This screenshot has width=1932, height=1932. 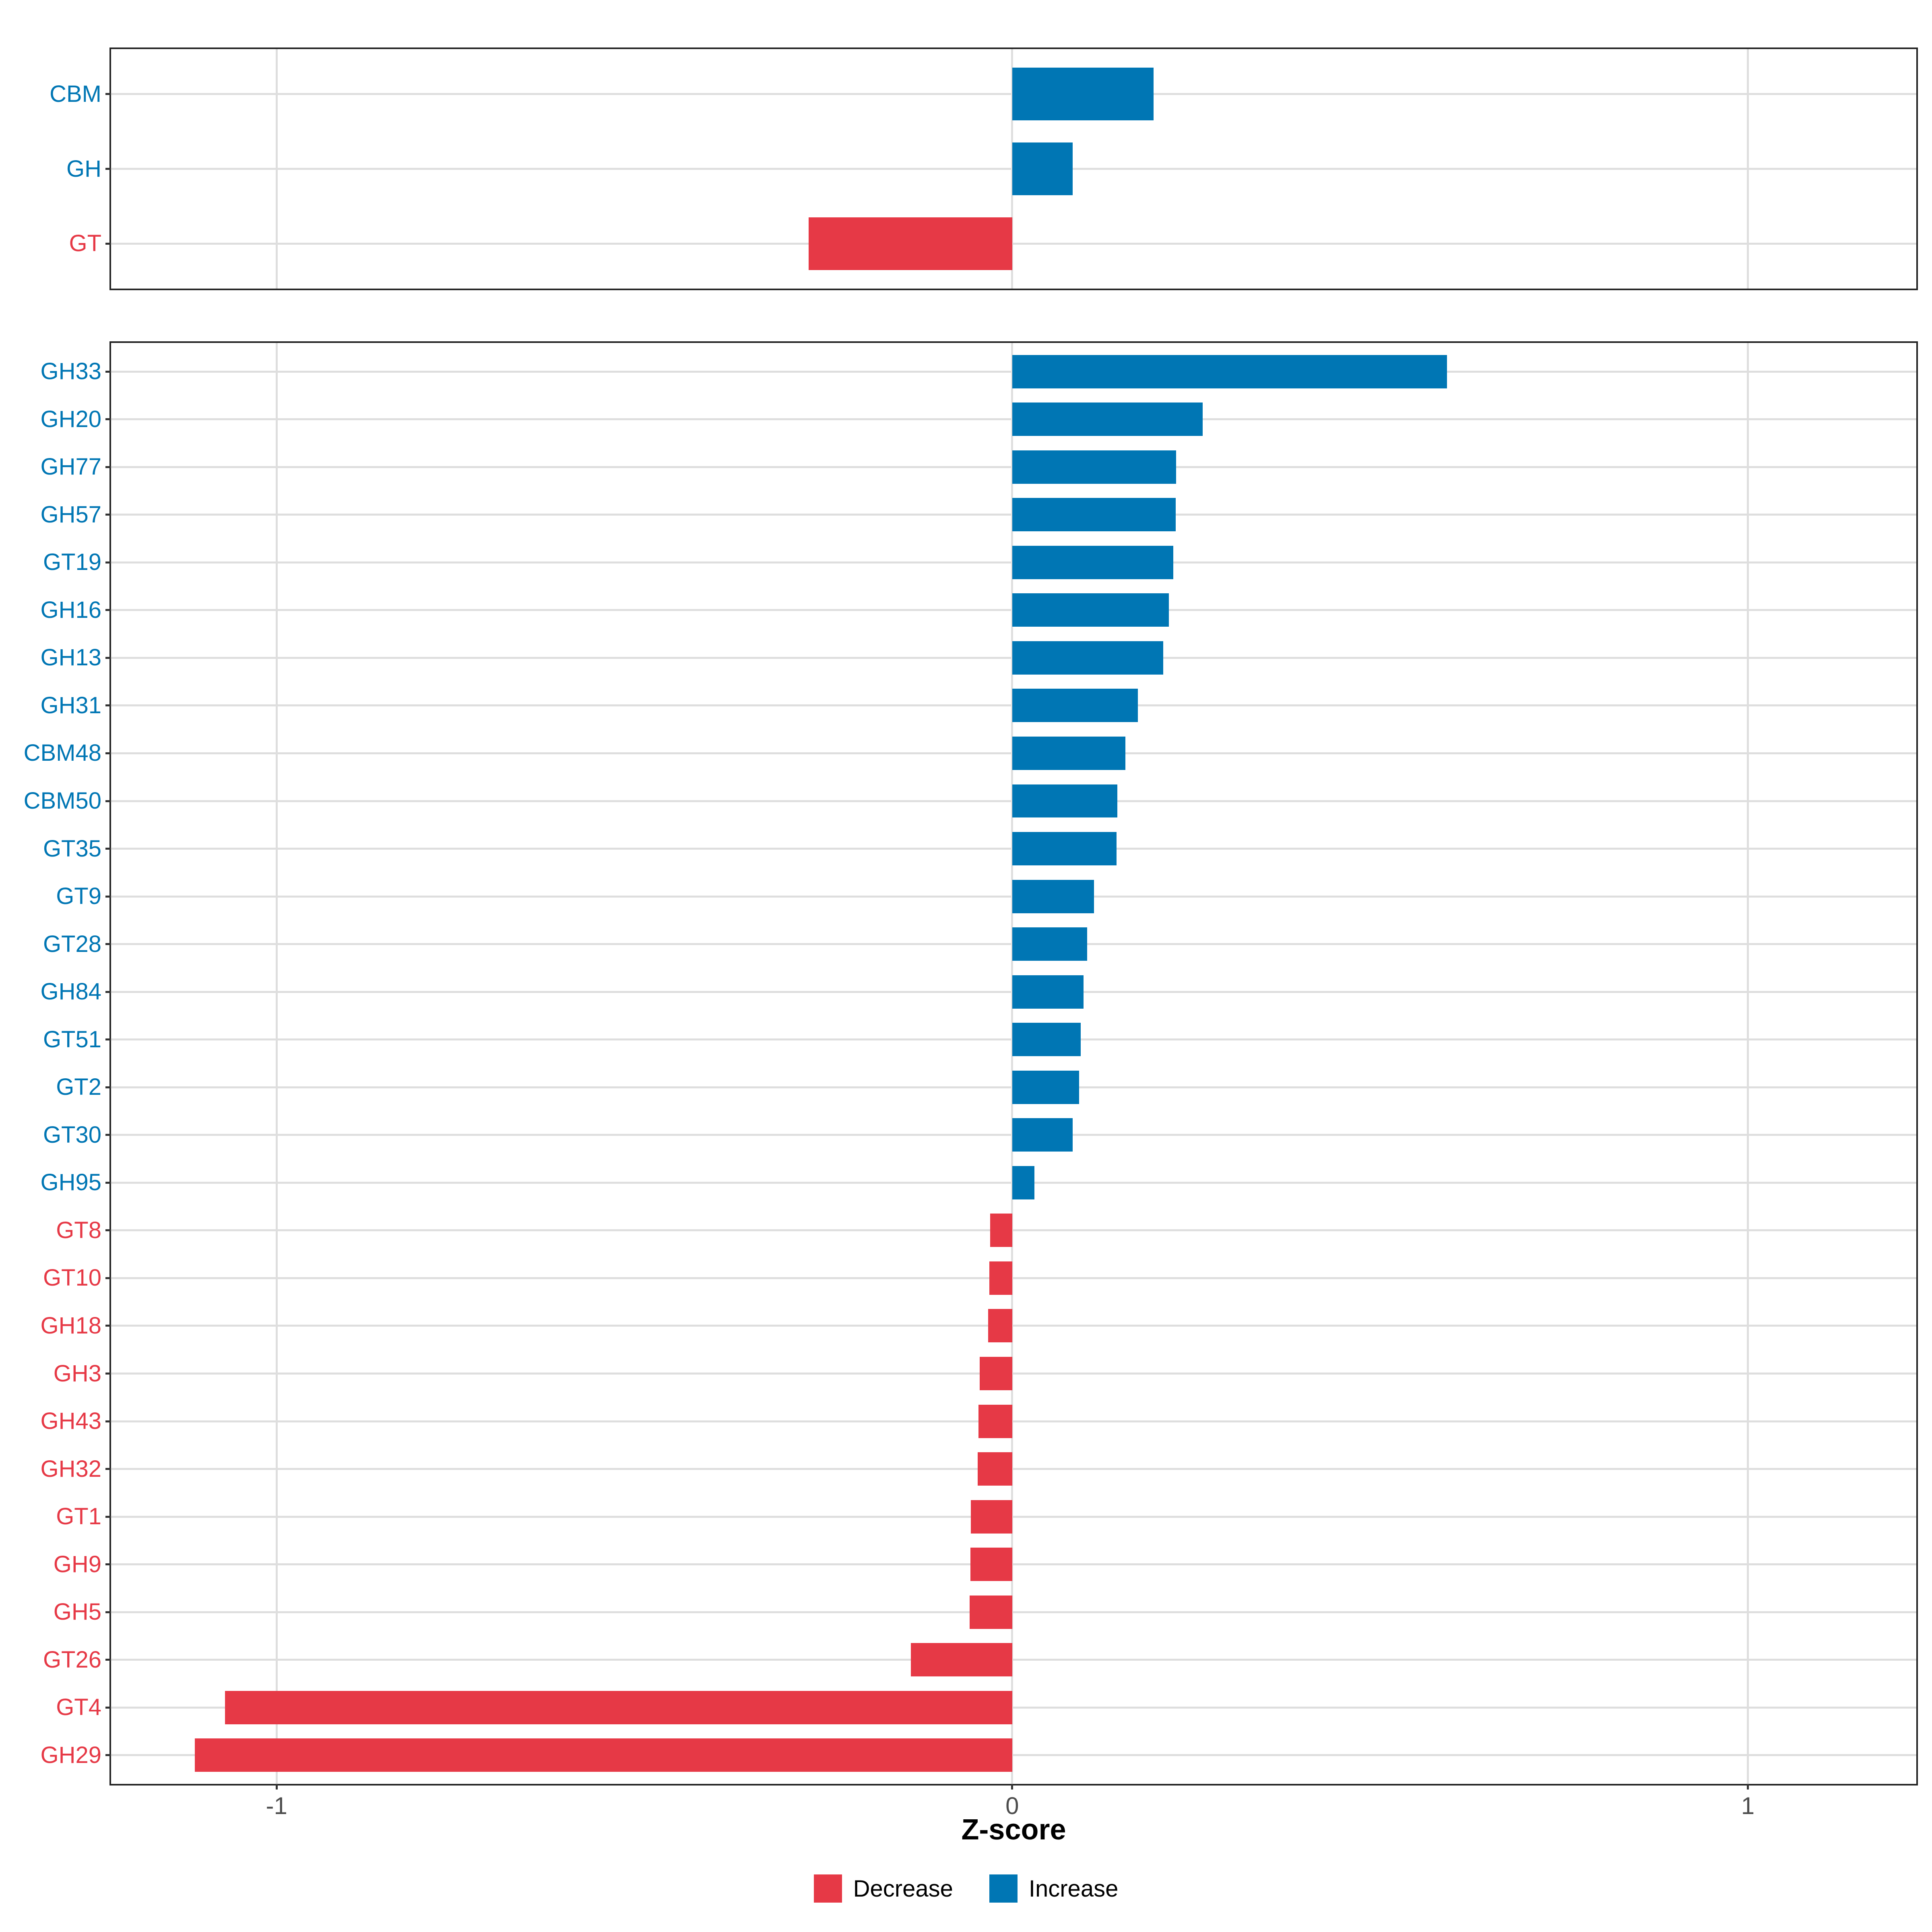 I want to click on panel-top, so click(x=1013, y=168).